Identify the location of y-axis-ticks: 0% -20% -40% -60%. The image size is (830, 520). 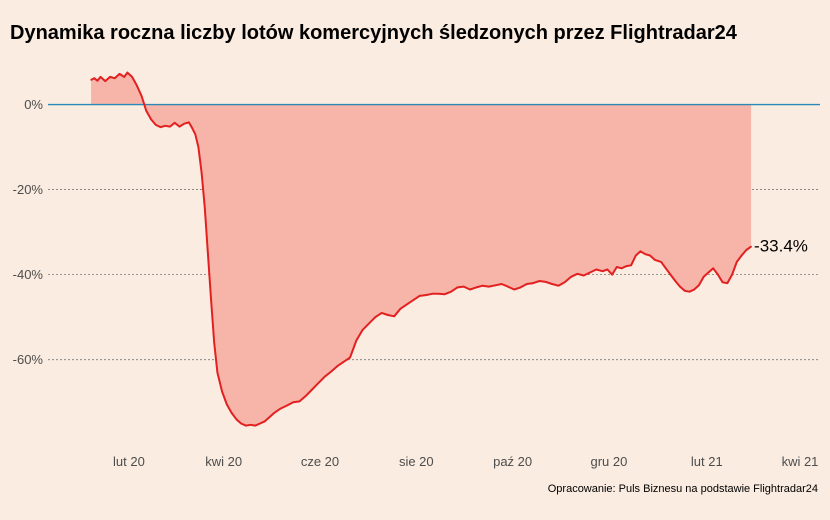
(28, 232).